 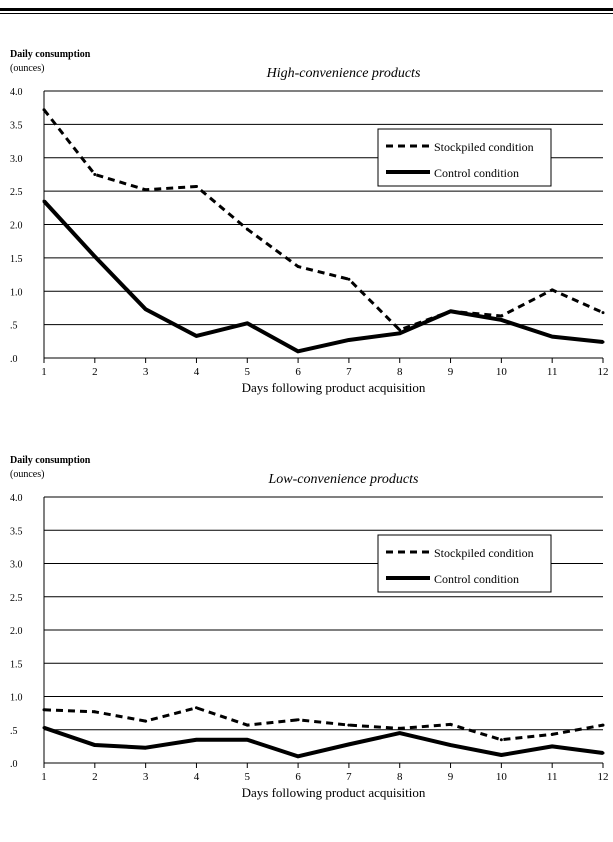 I want to click on chart1-x-tick-label: 5, so click(x=248, y=372).